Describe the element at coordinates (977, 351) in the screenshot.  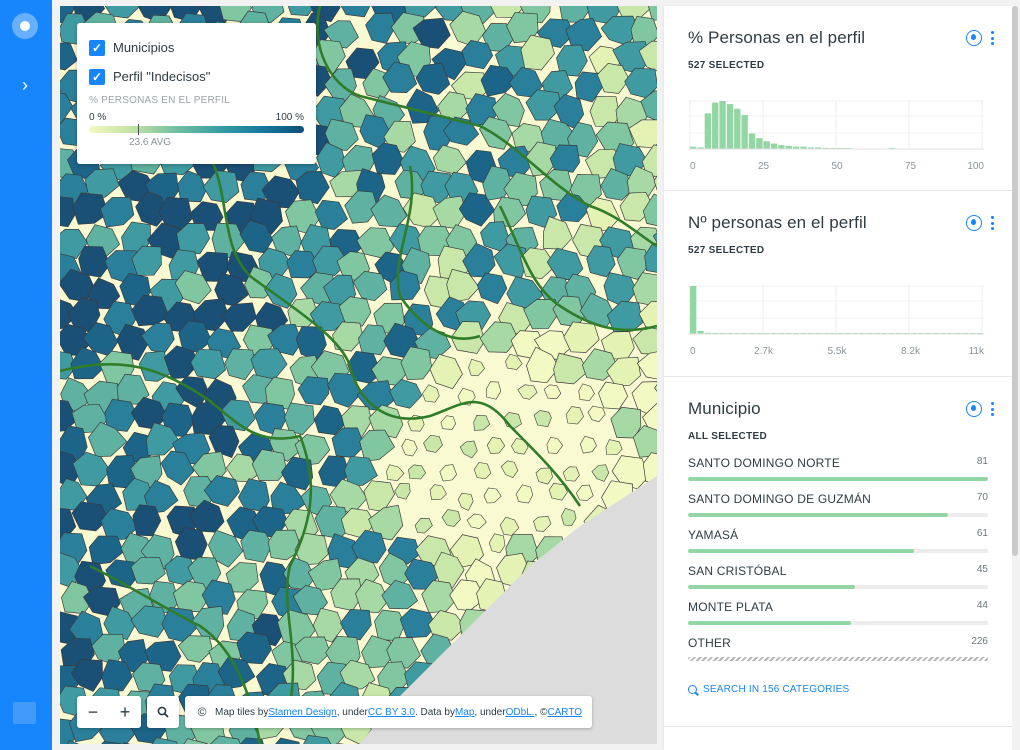
I see `x-tick-label: 11k` at that location.